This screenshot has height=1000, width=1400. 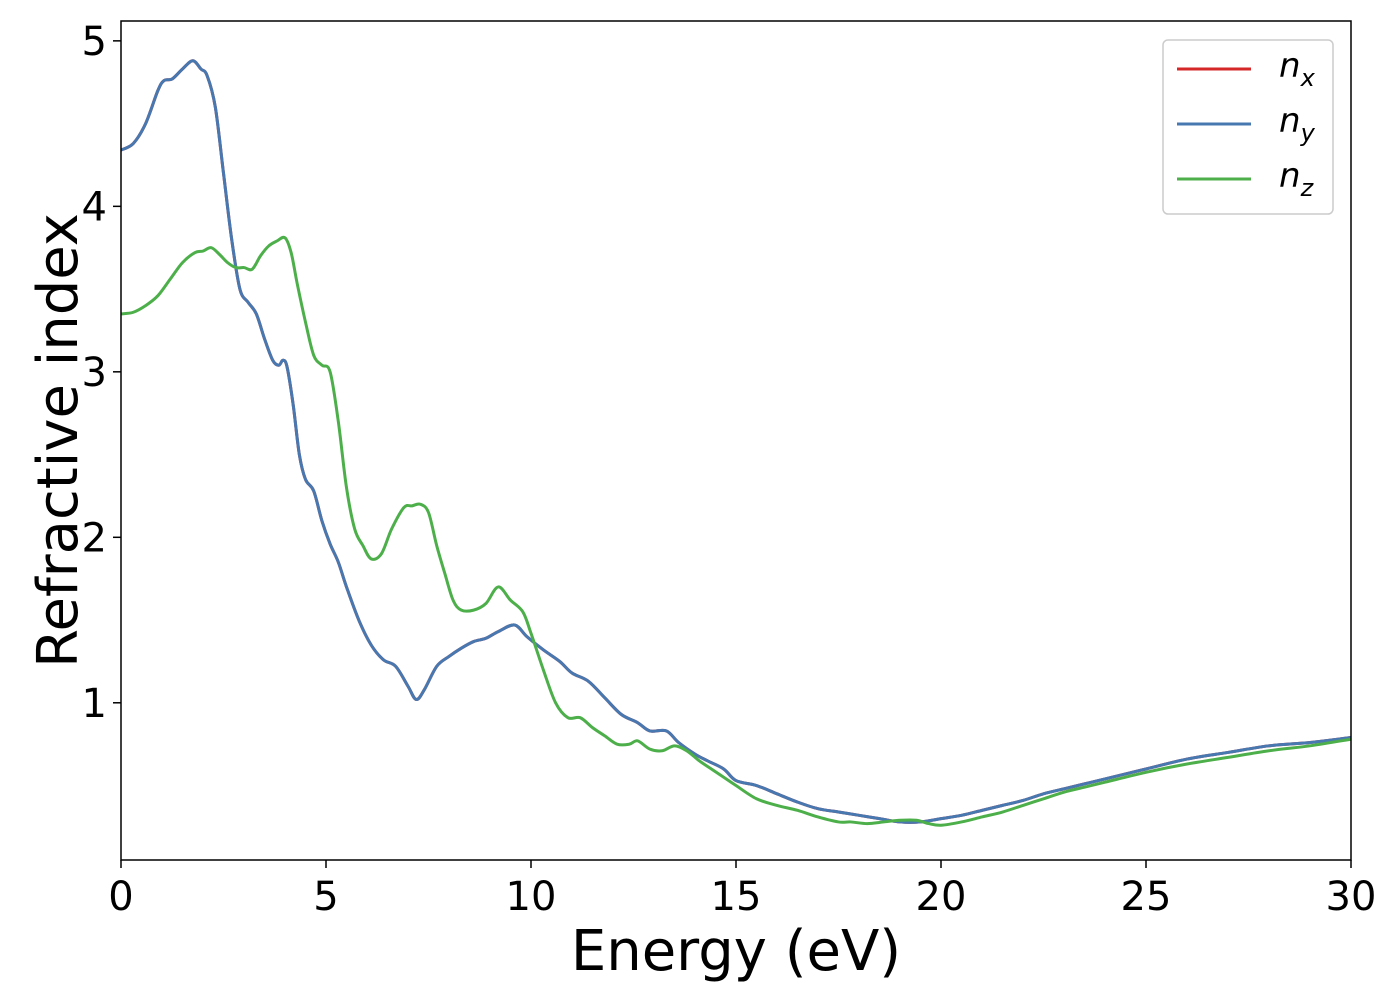 What do you see at coordinates (531, 897) in the screenshot?
I see `x-tick-label: 10` at bounding box center [531, 897].